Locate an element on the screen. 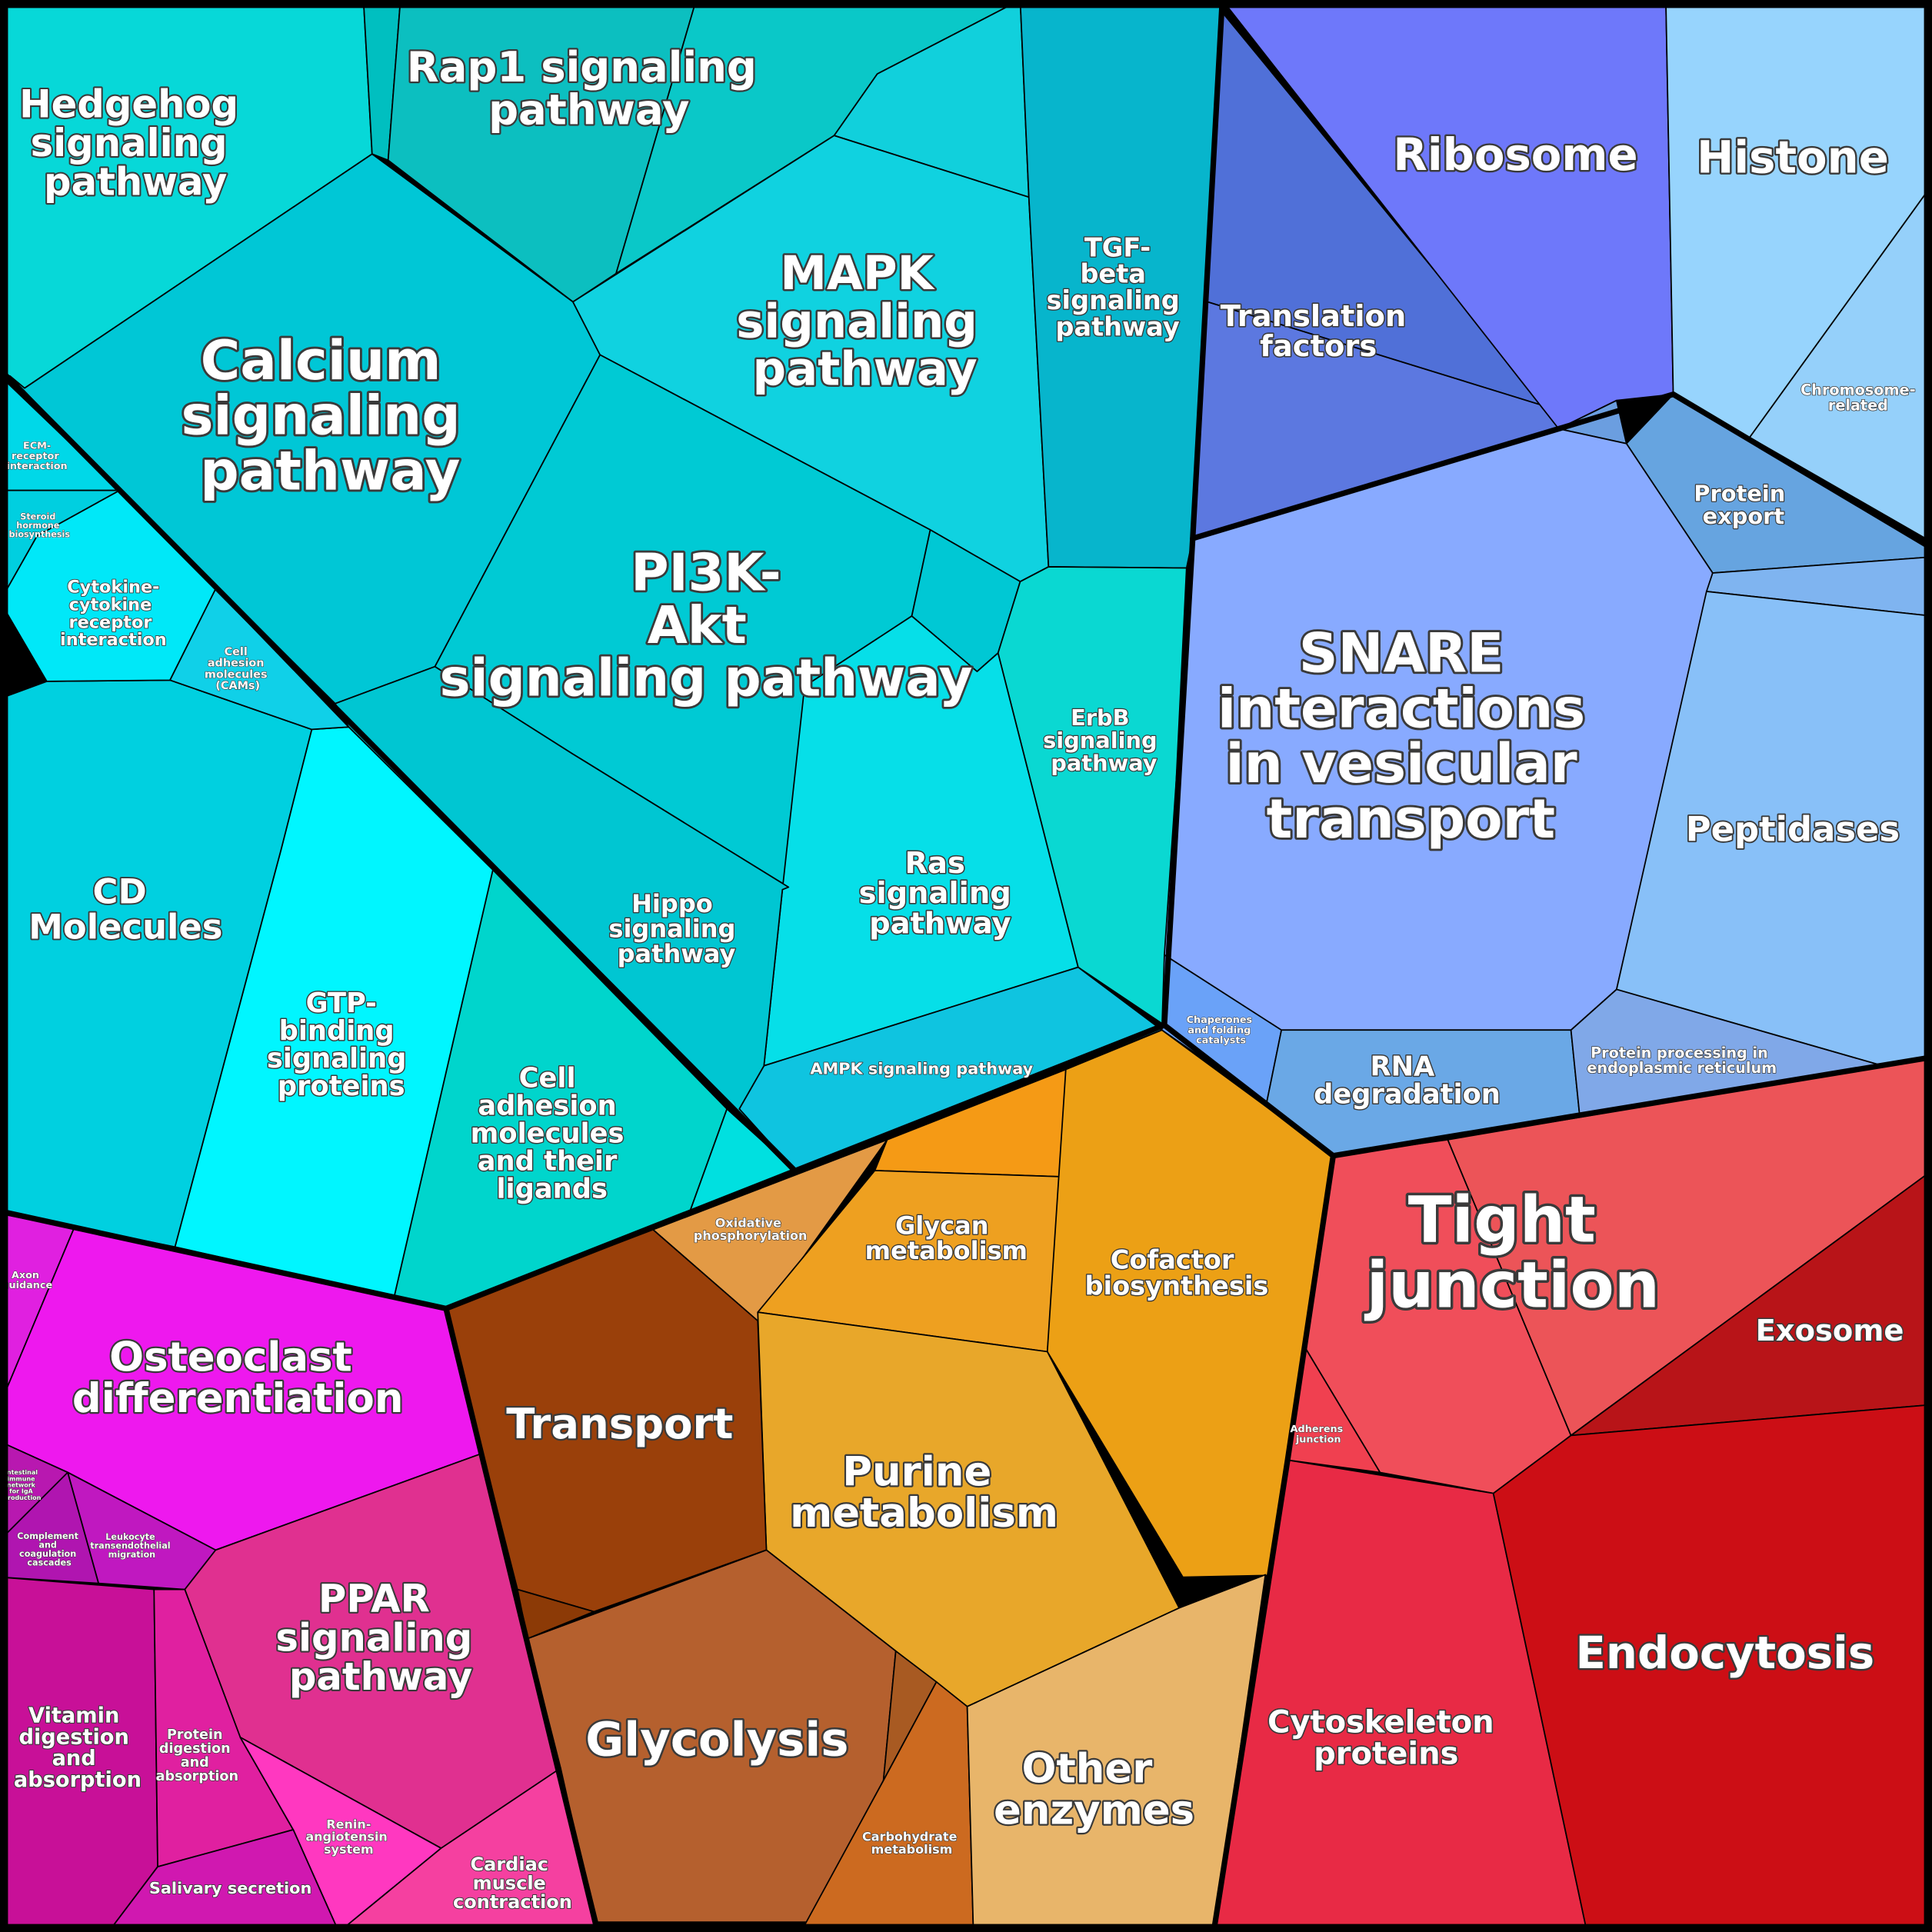 The width and height of the screenshot is (1932, 1932). label-line: transendothelial is located at coordinates (131, 1546).